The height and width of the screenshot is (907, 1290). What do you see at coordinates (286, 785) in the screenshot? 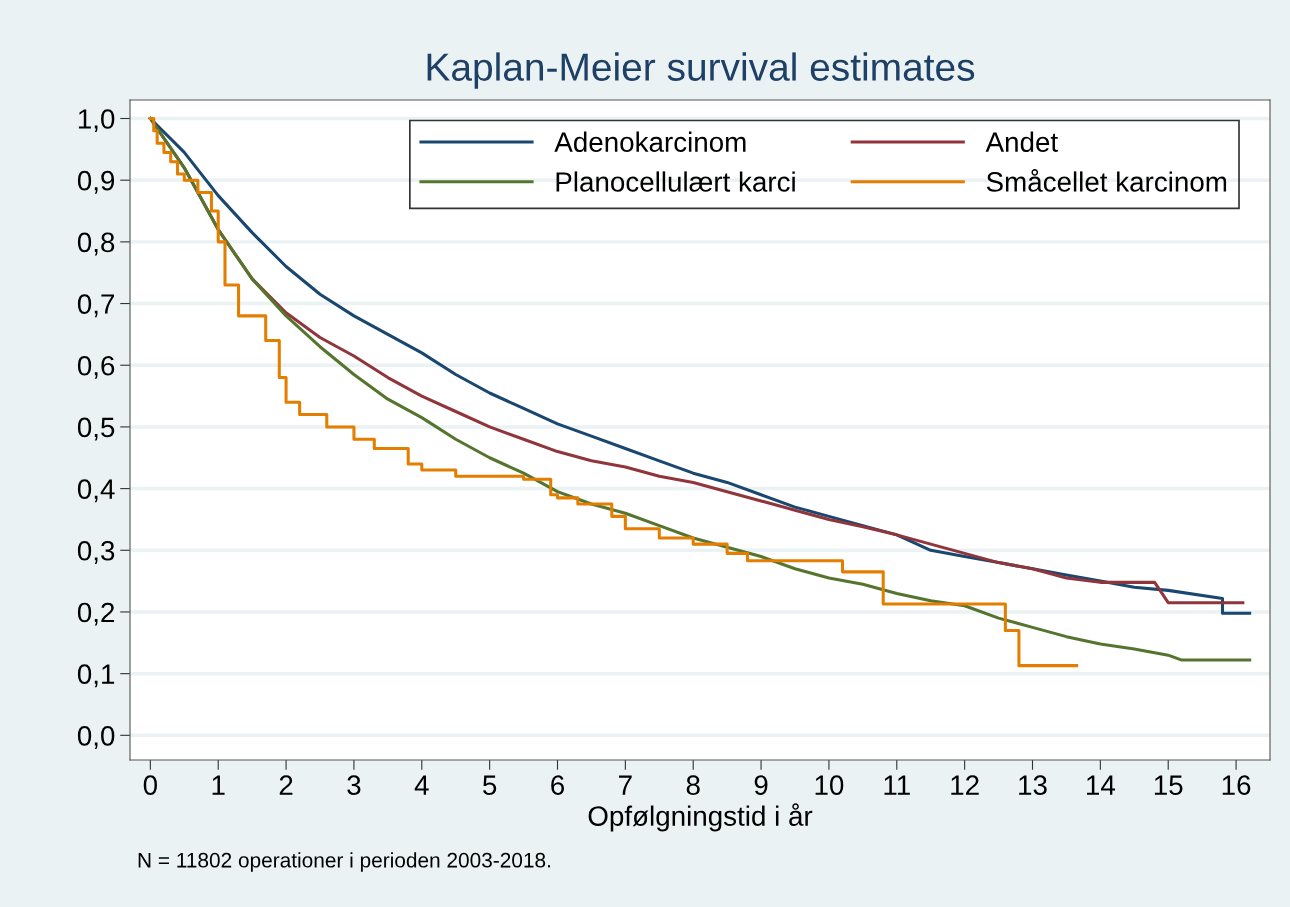
I see `x-tick-label: 2` at bounding box center [286, 785].